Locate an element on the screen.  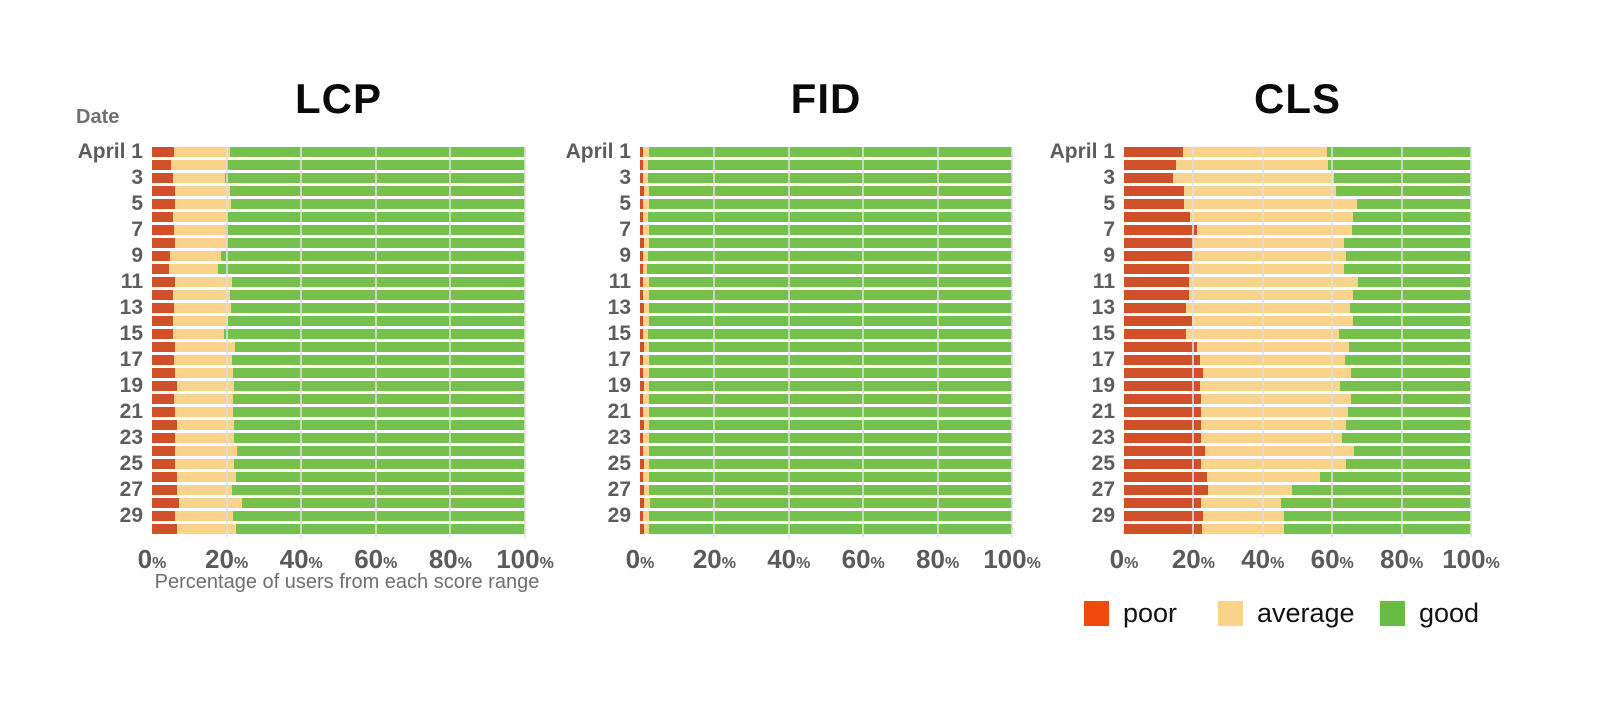
x-axis-tick-label: 0% is located at coordinates (640, 559).